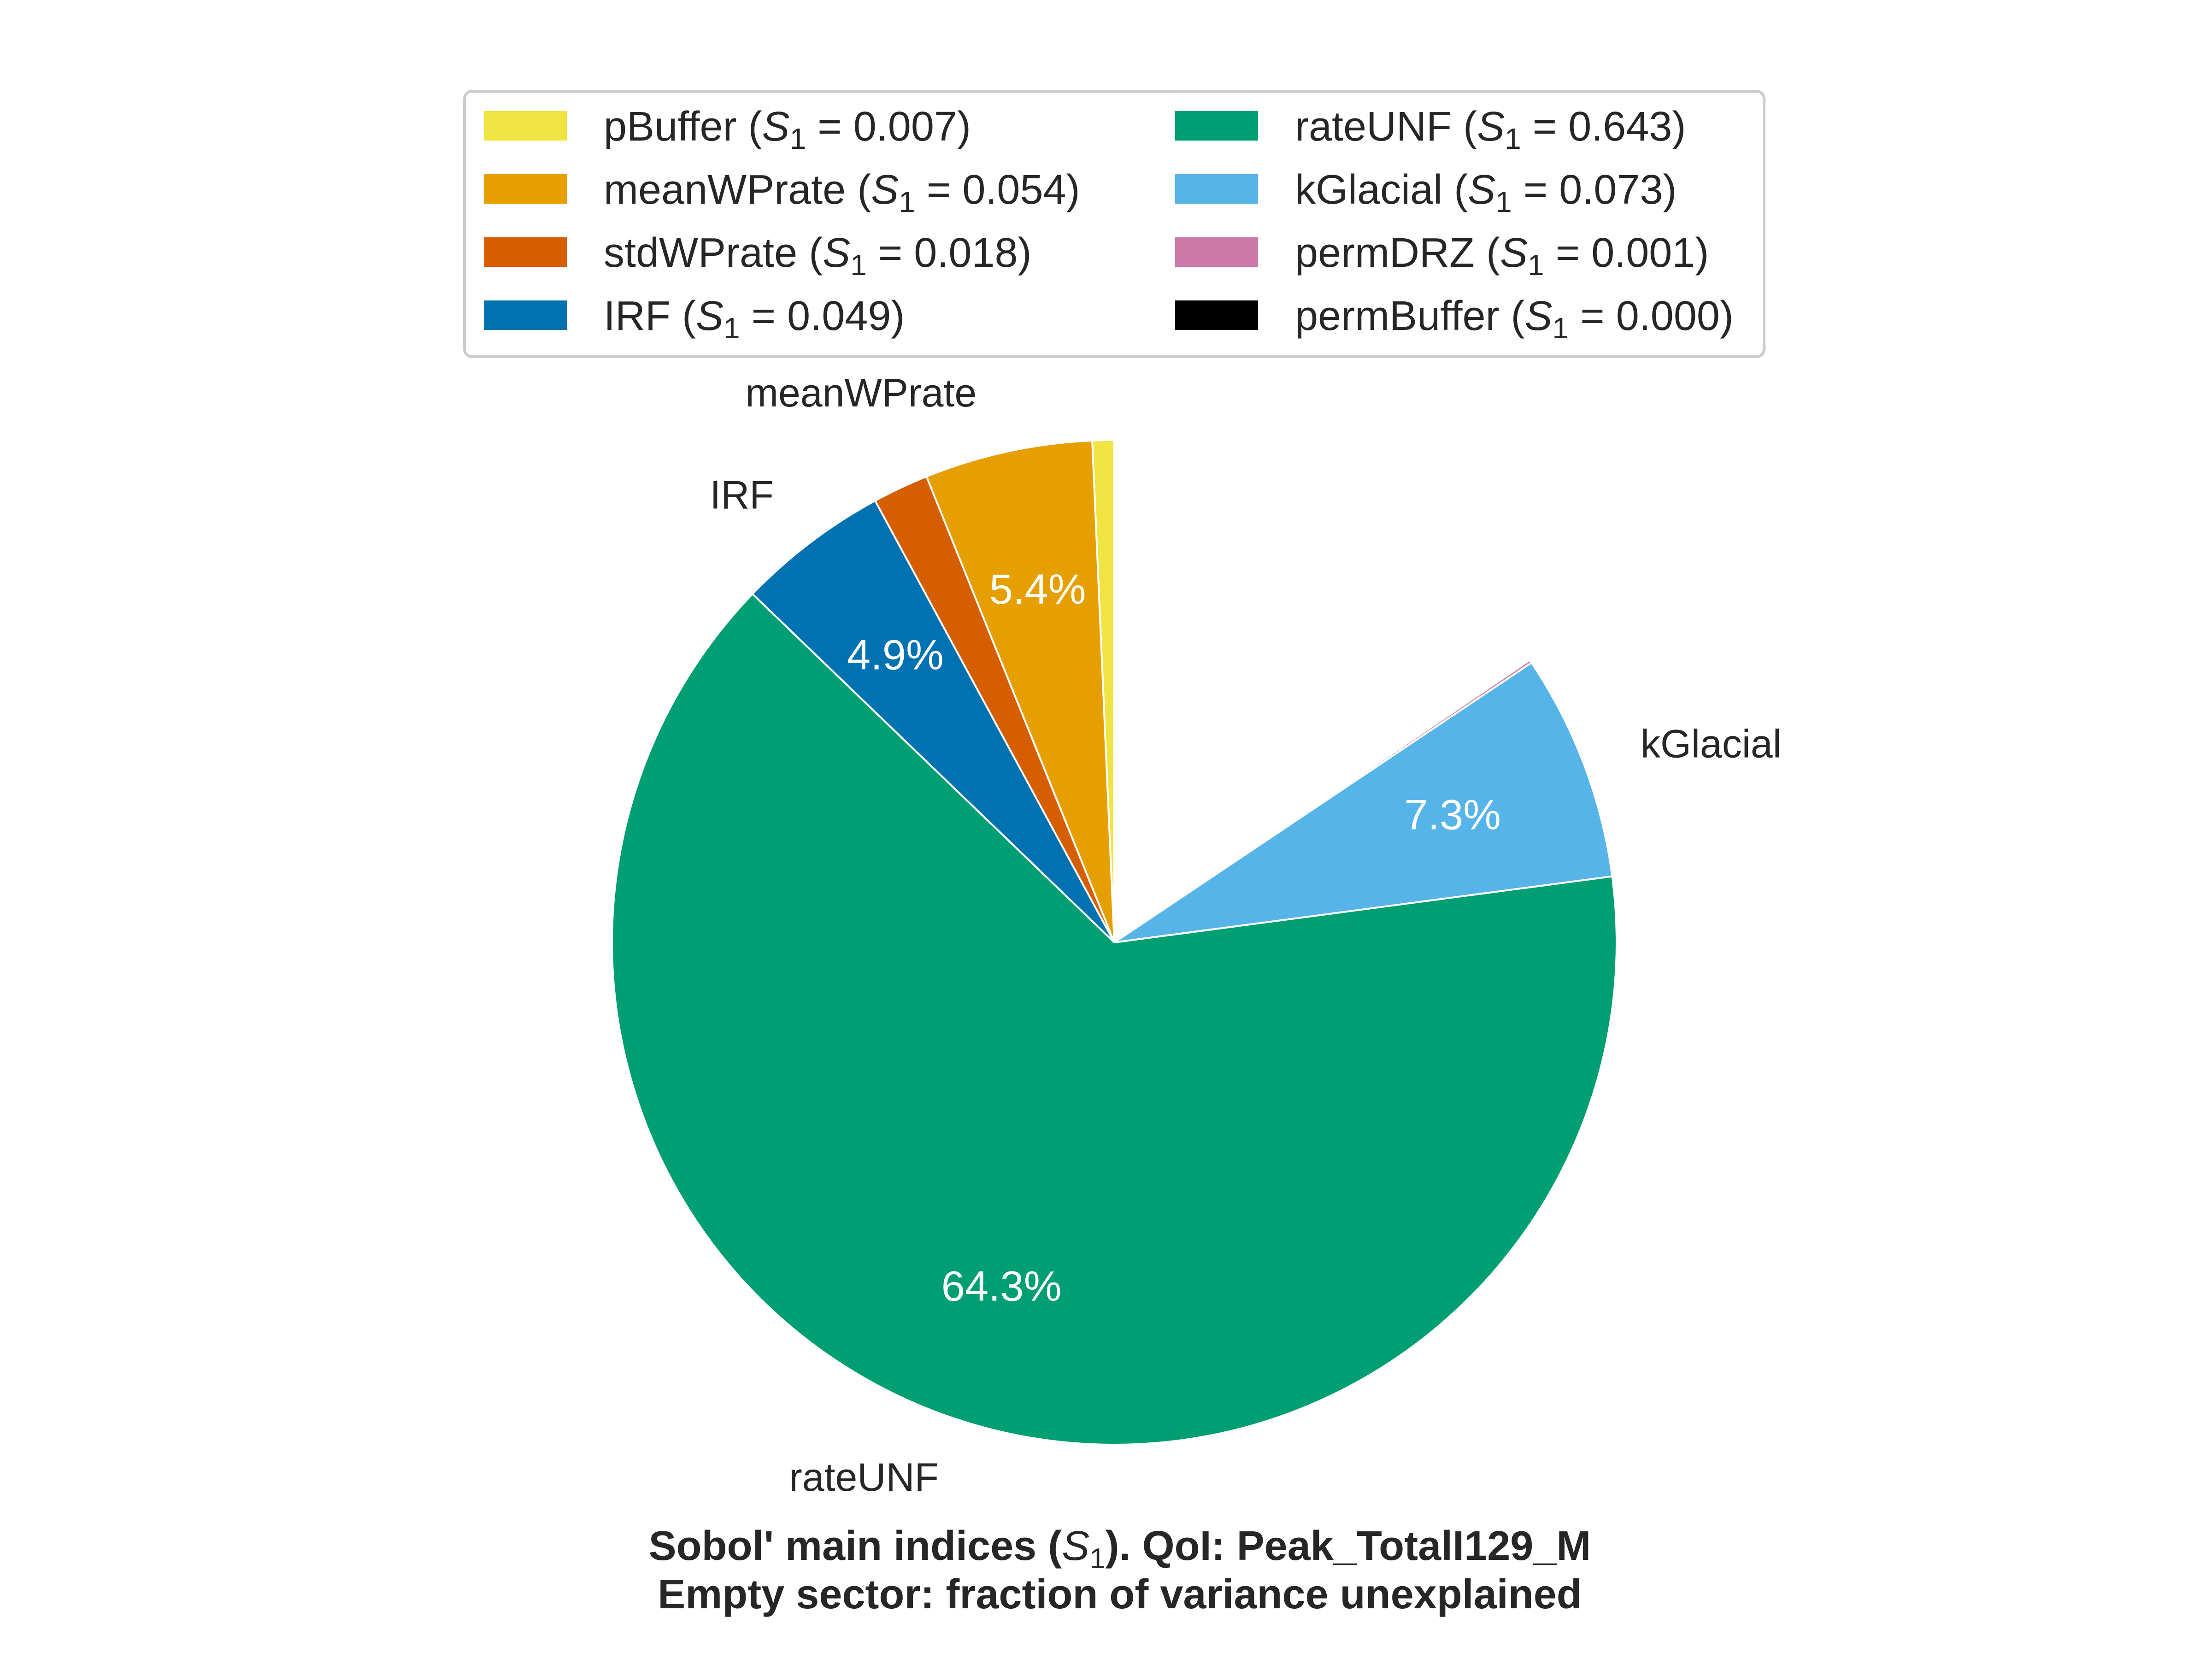  I want to click on legend-swatch-stdWPrate, so click(525, 252).